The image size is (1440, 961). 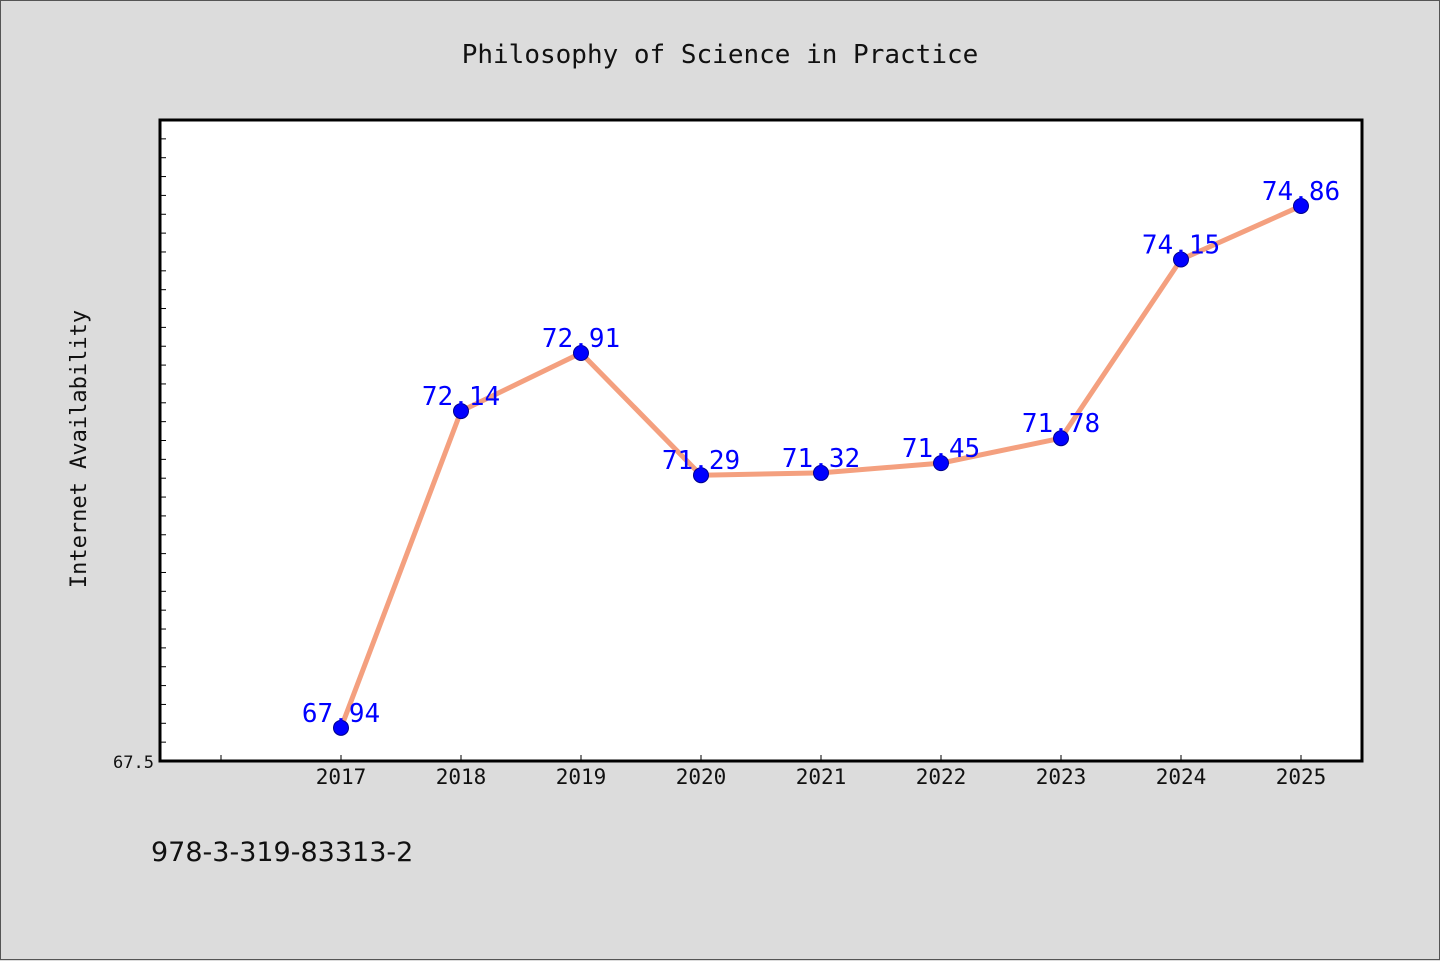 I want to click on x-tick-label-2024: 2024, so click(x=1181, y=777).